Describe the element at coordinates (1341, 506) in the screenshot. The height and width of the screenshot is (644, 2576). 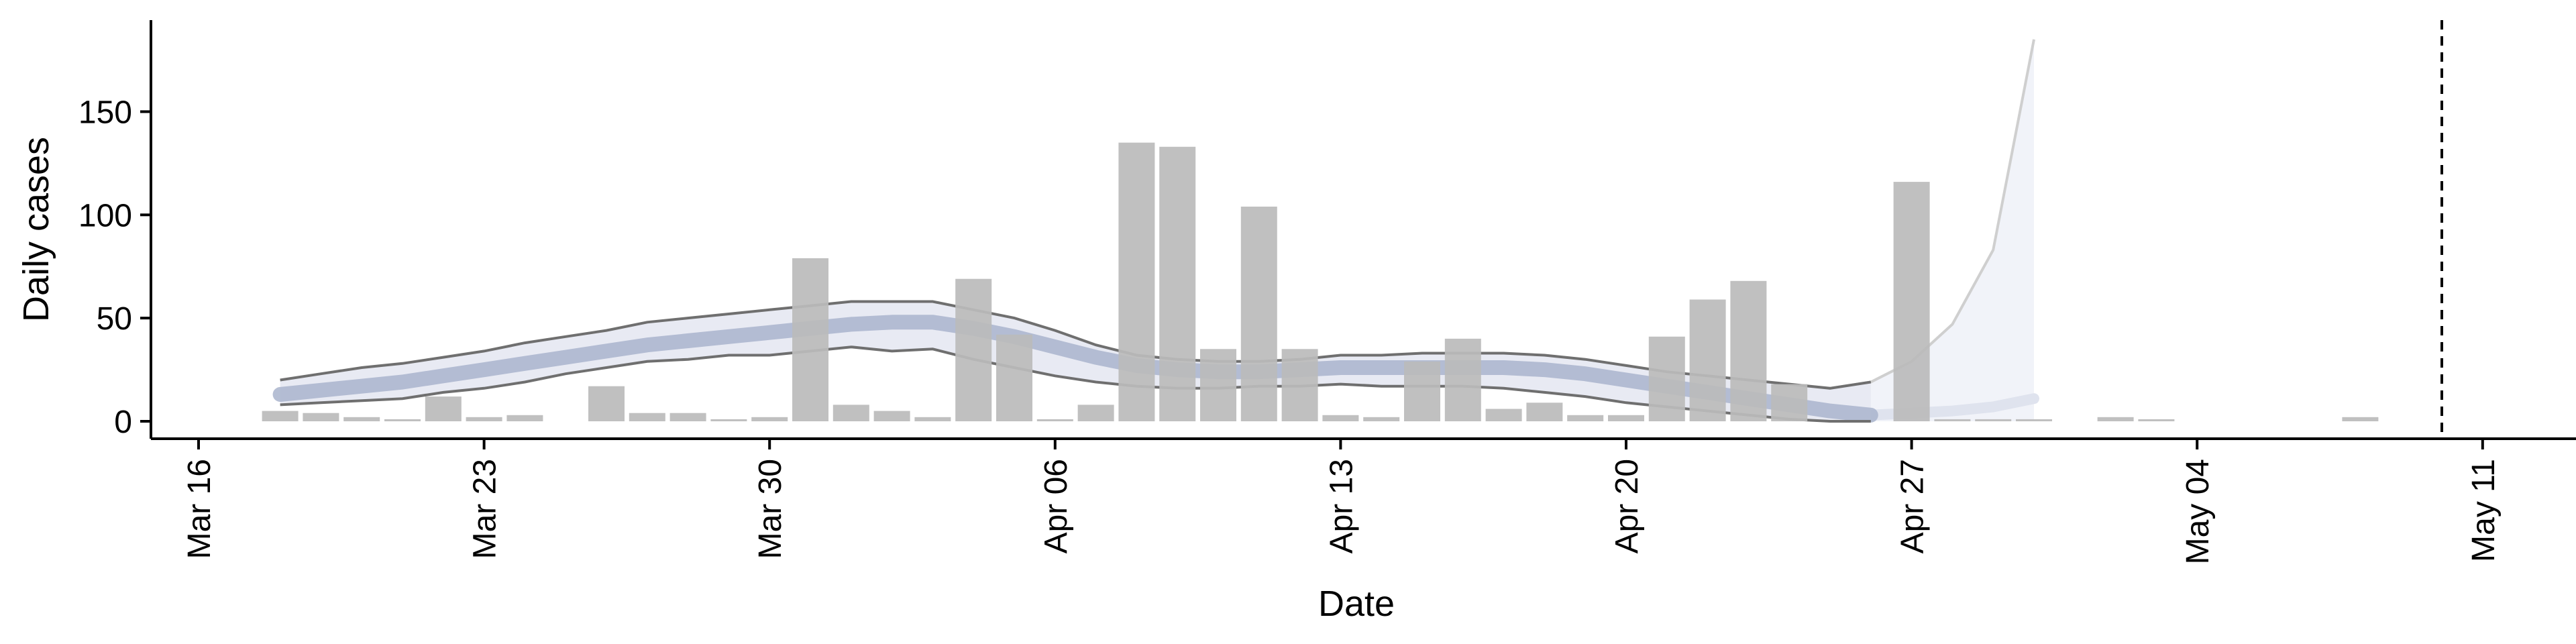
I see `x-tick-label: Apr 13` at that location.